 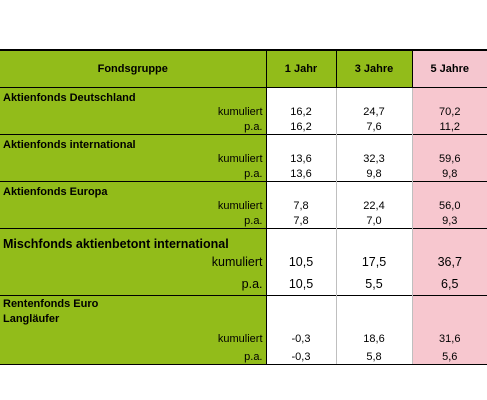 What do you see at coordinates (51, 304) in the screenshot?
I see `group-name-line1: Rentenfonds Euro` at bounding box center [51, 304].